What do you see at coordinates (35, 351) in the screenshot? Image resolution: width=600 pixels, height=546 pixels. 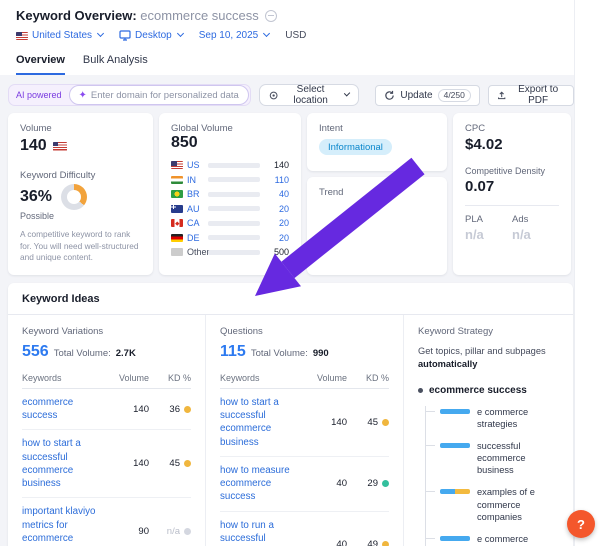 I see `variations-count: 556` at bounding box center [35, 351].